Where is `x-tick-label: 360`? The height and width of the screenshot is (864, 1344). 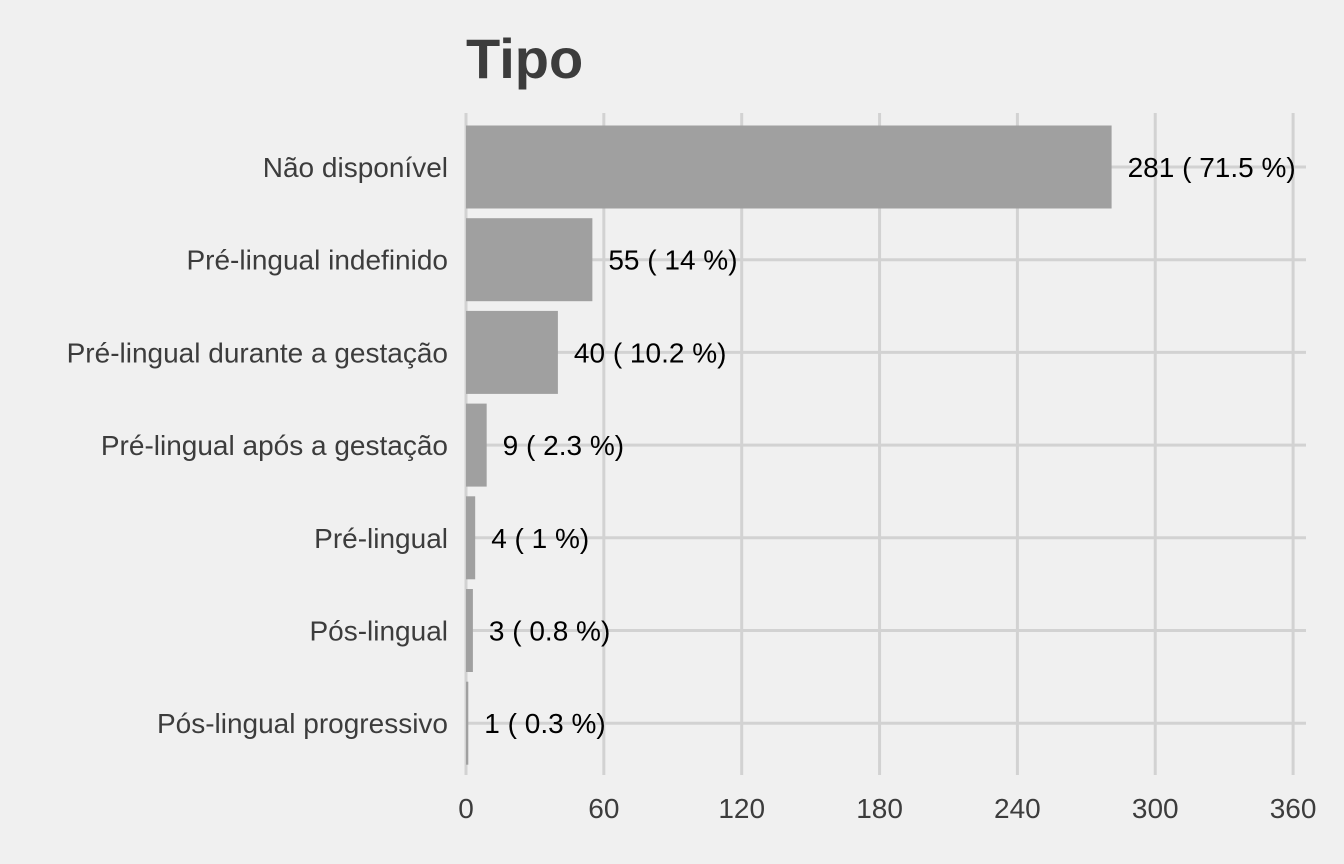 x-tick-label: 360 is located at coordinates (1293, 808).